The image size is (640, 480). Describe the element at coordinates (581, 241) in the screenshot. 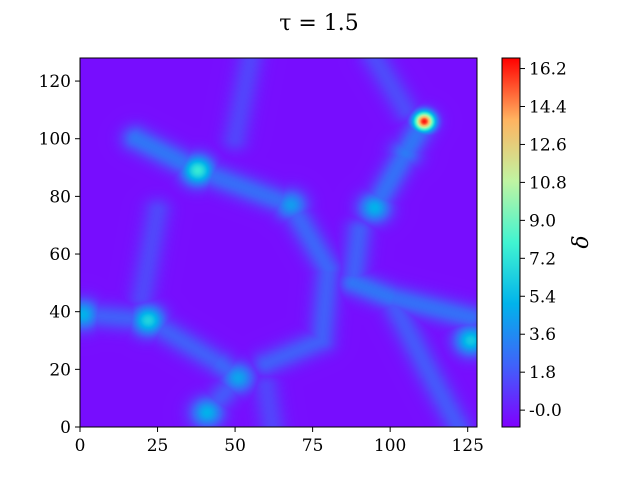

I see `colorbar-label: δ` at that location.